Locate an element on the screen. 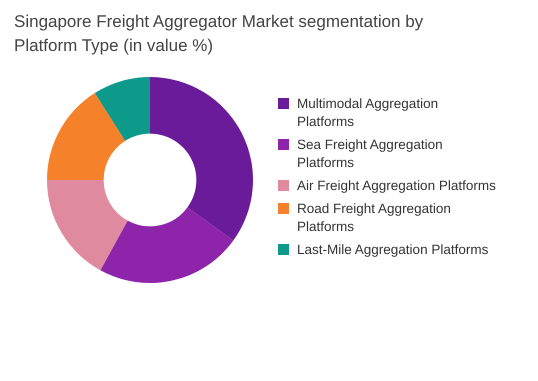 The image size is (538, 381). legend-label: Multimodal Aggregation Platforms is located at coordinates (368, 113).